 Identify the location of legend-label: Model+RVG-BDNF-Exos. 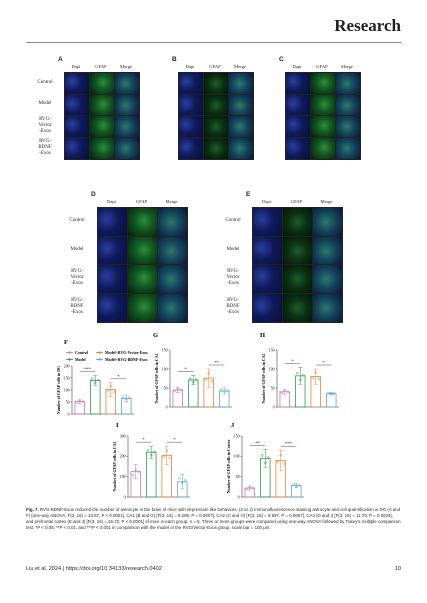
(126, 360).